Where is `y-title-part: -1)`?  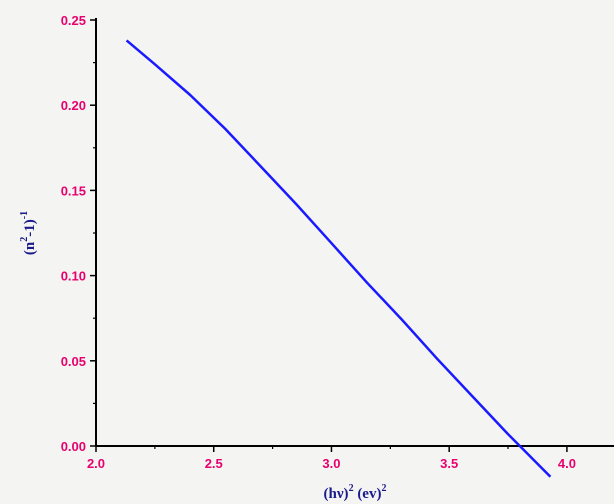
y-title-part: -1) is located at coordinates (30, 228).